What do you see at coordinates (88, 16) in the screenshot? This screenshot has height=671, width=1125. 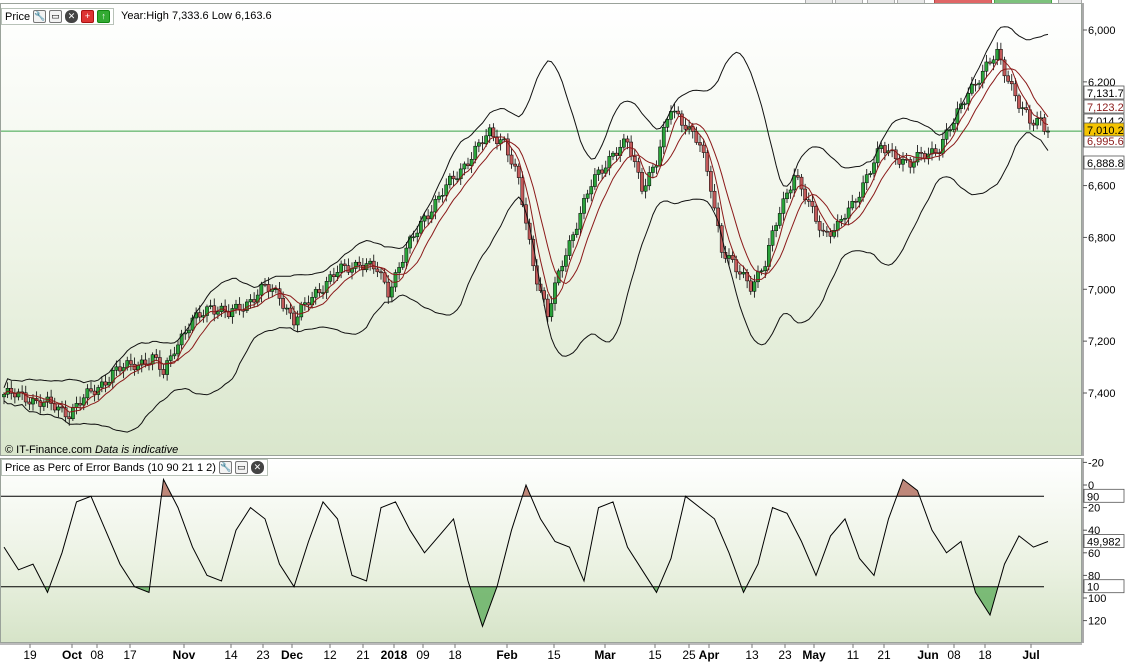 I see `add-indicator-icon: +` at bounding box center [88, 16].